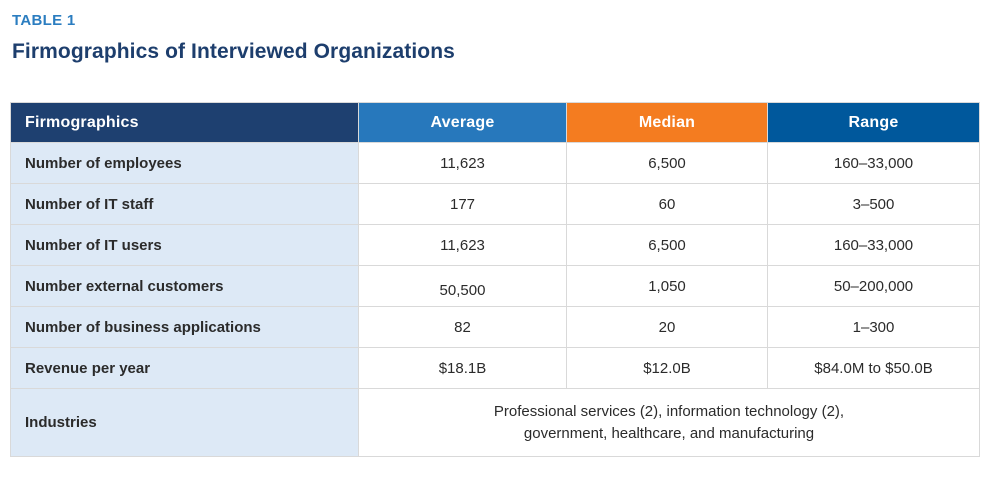 Image resolution: width=1002 pixels, height=477 pixels. Describe the element at coordinates (667, 327) in the screenshot. I see `table-cell-median: 20` at that location.